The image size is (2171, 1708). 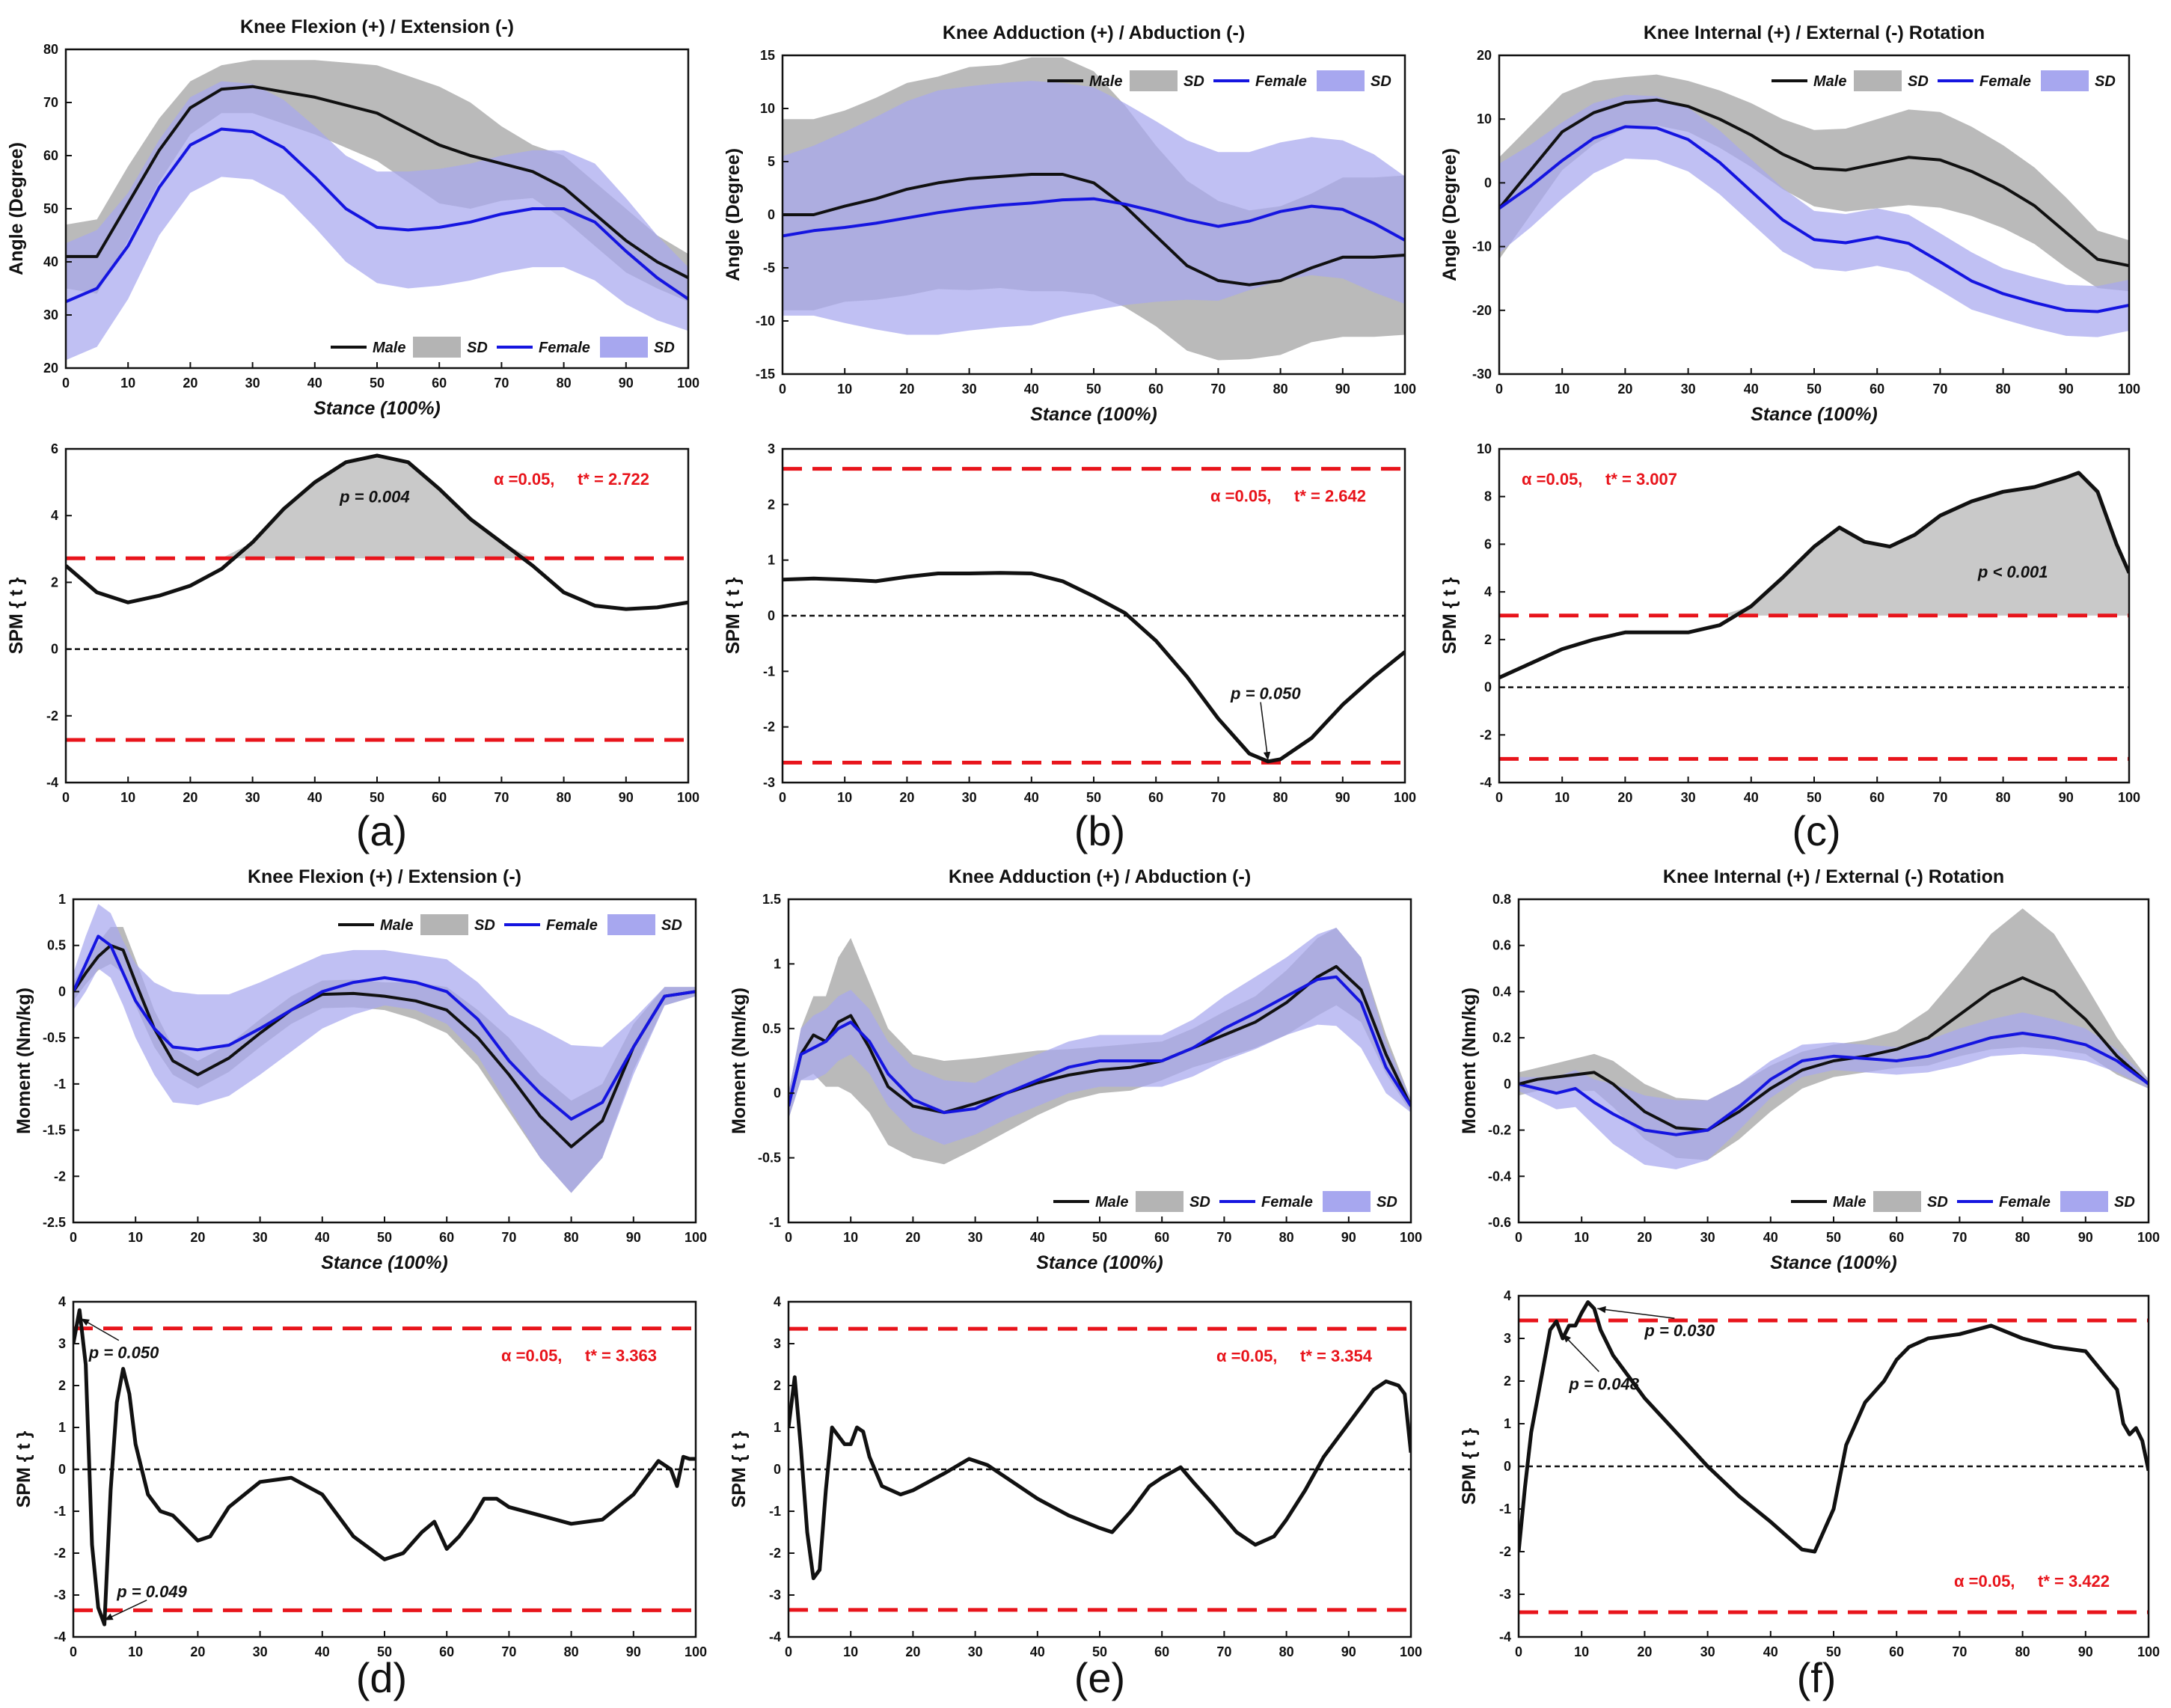 I want to click on y-tick-label: -3, so click(x=1505, y=1594).